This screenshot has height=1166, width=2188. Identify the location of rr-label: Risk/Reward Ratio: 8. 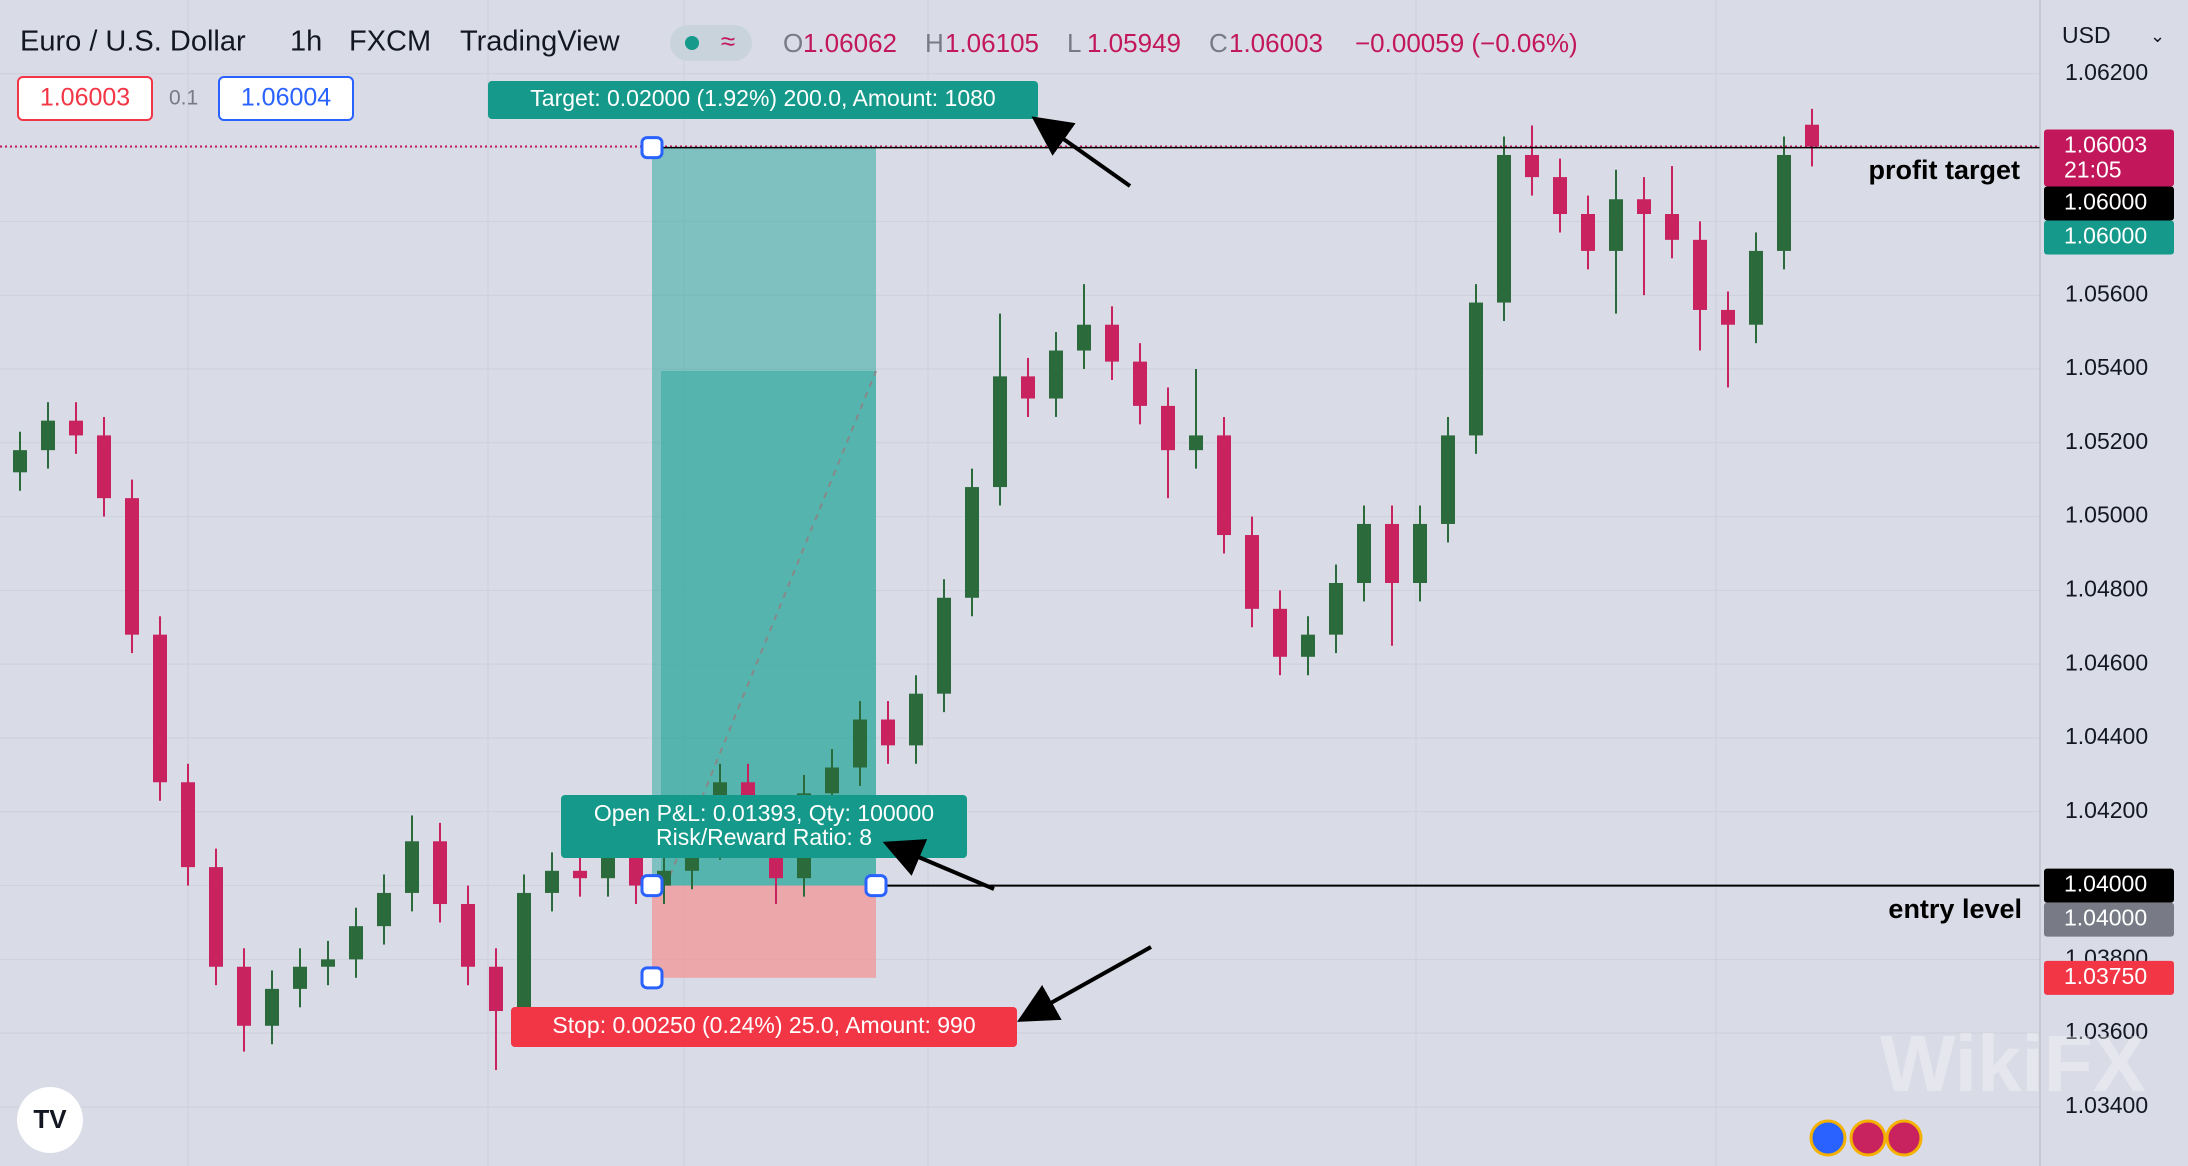
(764, 837).